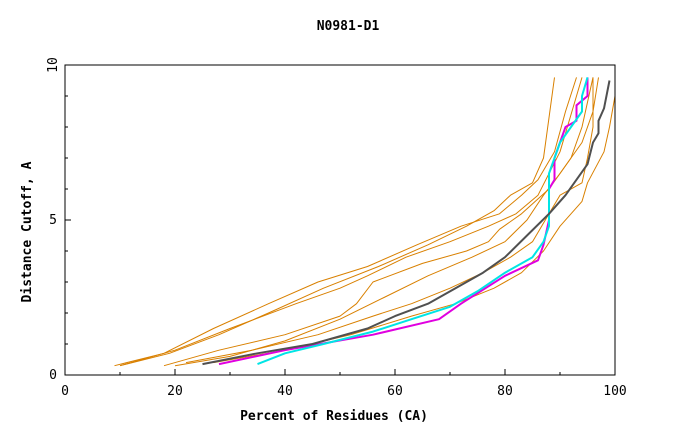 The height and width of the screenshot is (440, 680). Describe the element at coordinates (348, 26) in the screenshot. I see `chart-title: N0981-D1` at that location.